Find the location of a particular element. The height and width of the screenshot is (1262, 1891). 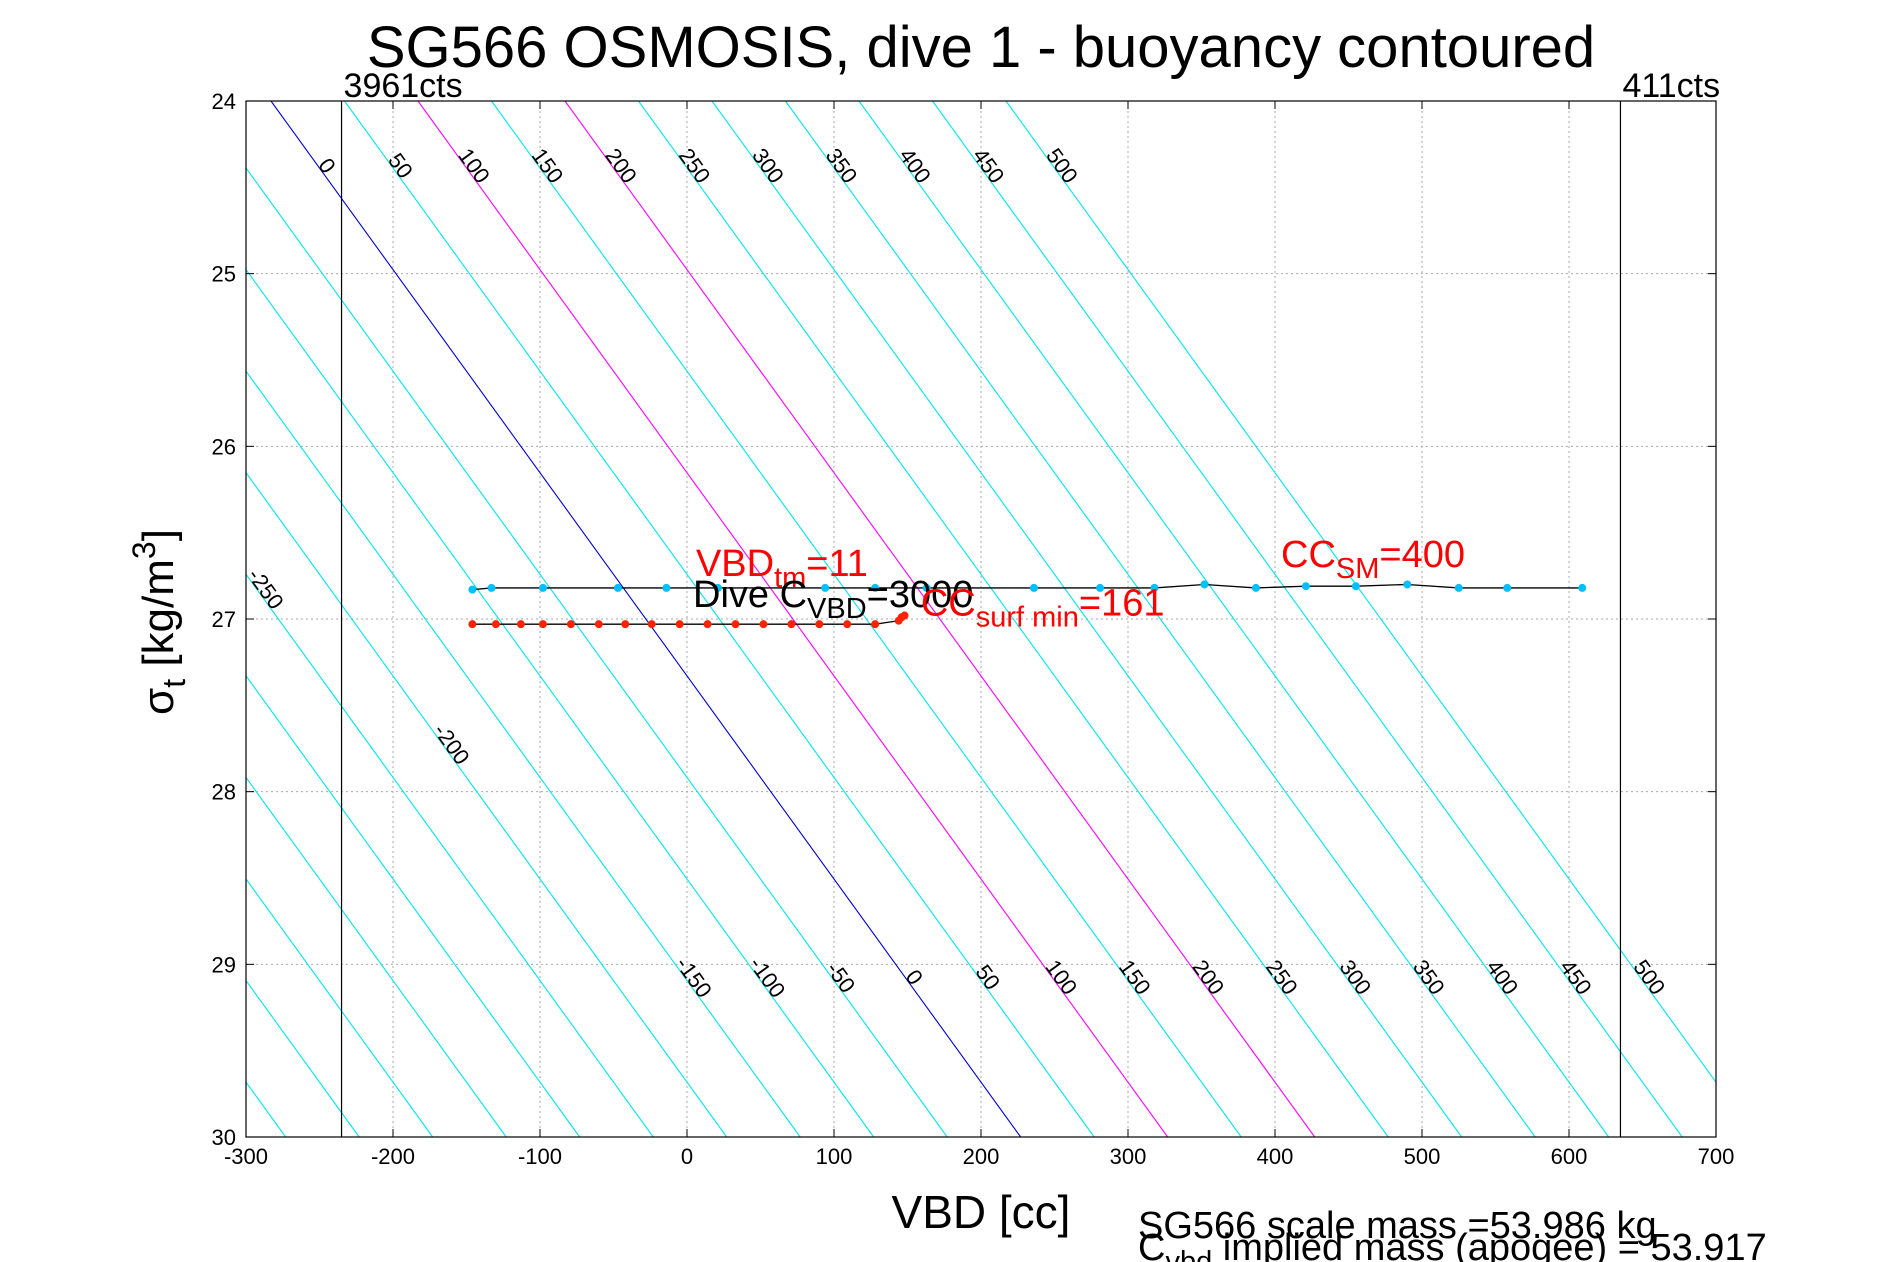

y-tick-label: 28 is located at coordinates (224, 792).